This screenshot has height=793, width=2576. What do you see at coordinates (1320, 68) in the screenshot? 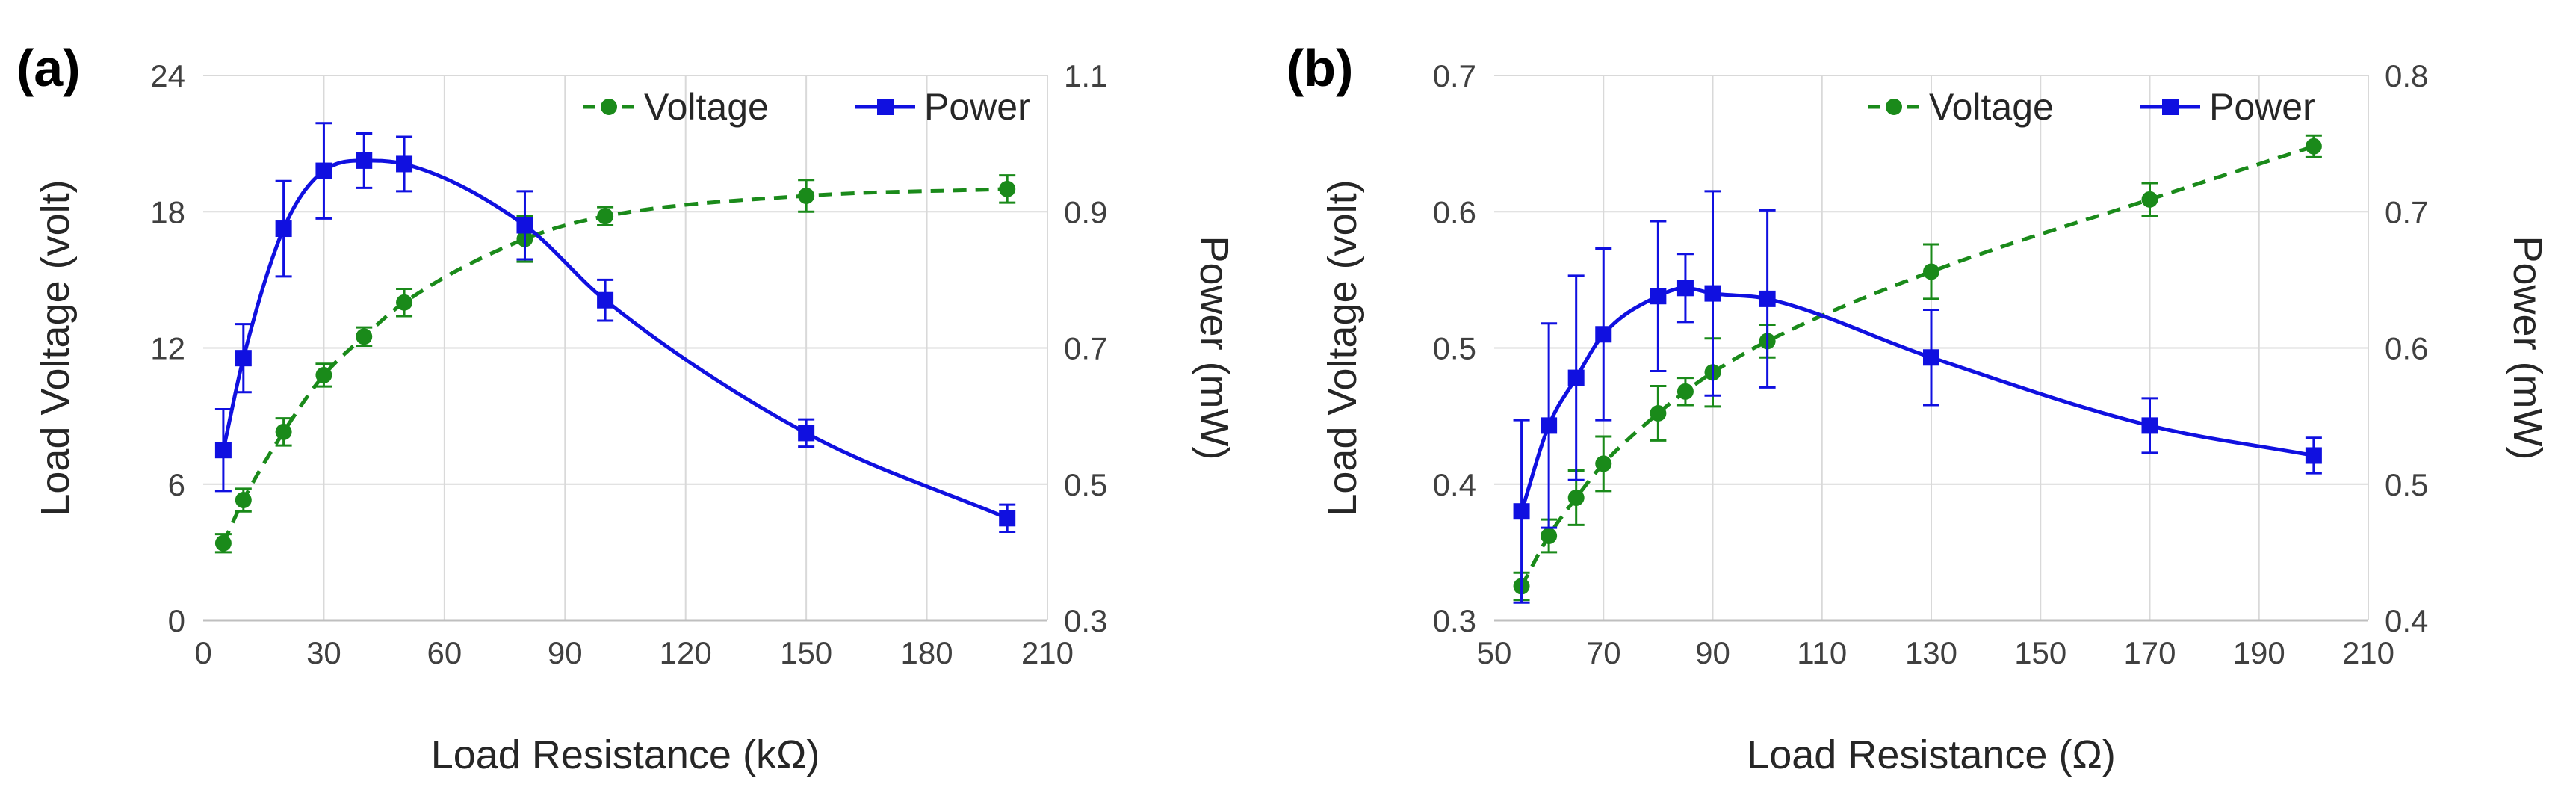
I see `panel-label-b: (b)` at bounding box center [1320, 68].